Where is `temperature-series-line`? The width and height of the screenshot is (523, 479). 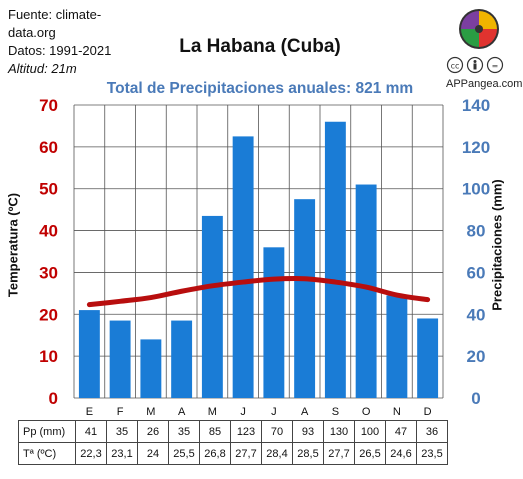 temperature-series-line is located at coordinates (258, 291).